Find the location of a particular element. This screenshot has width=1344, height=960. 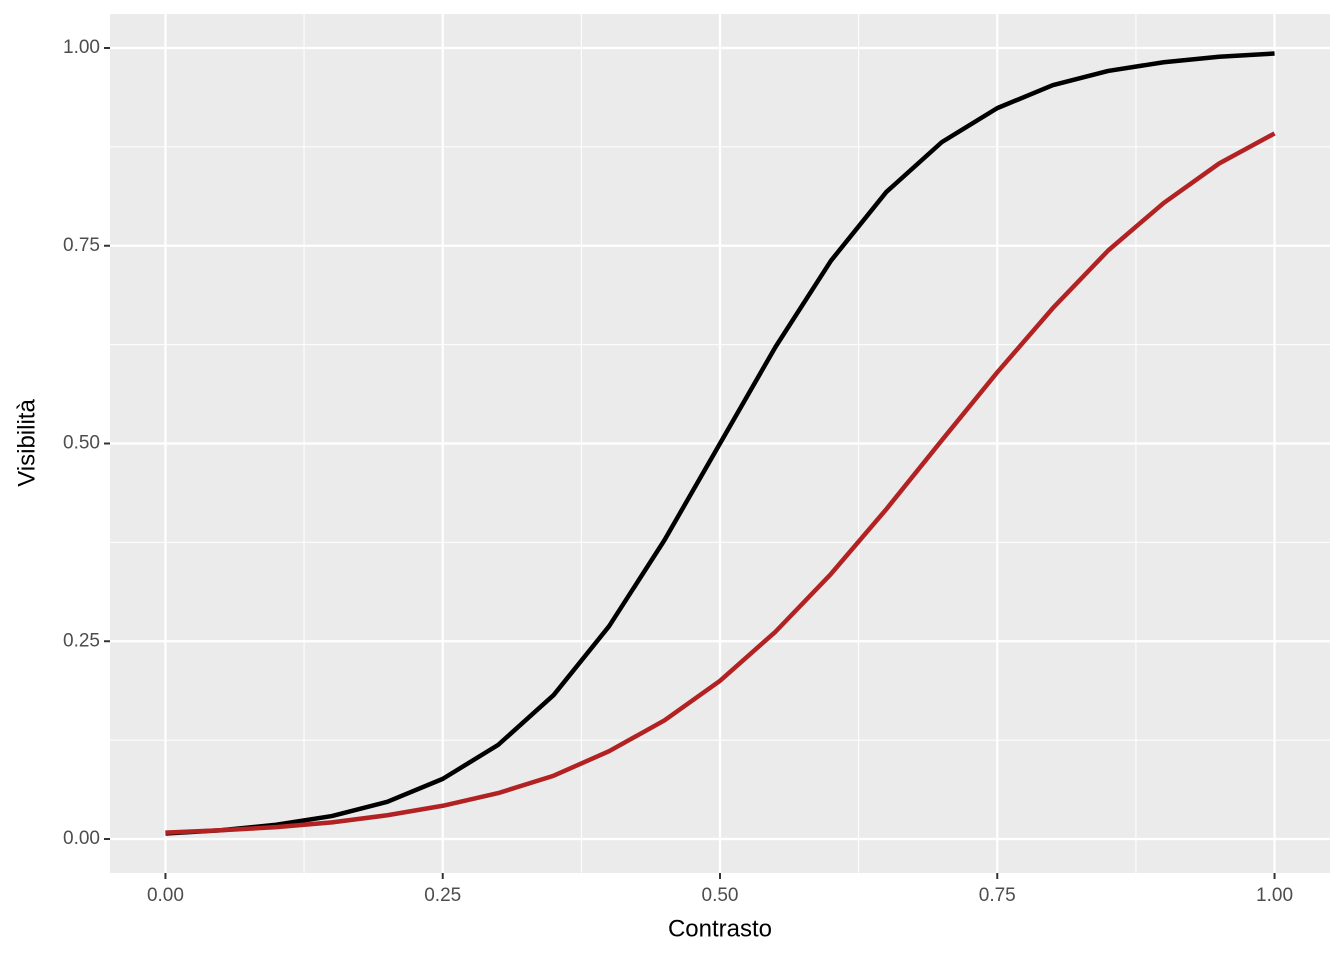

y-tick-label: 1.00 is located at coordinates (81, 47).